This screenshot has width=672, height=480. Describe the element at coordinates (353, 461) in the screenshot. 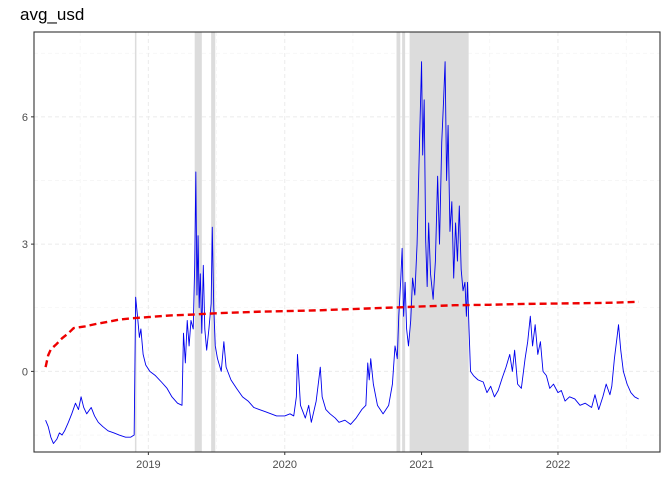

I see `x-axis: 2019 2020 2021 2022` at that location.